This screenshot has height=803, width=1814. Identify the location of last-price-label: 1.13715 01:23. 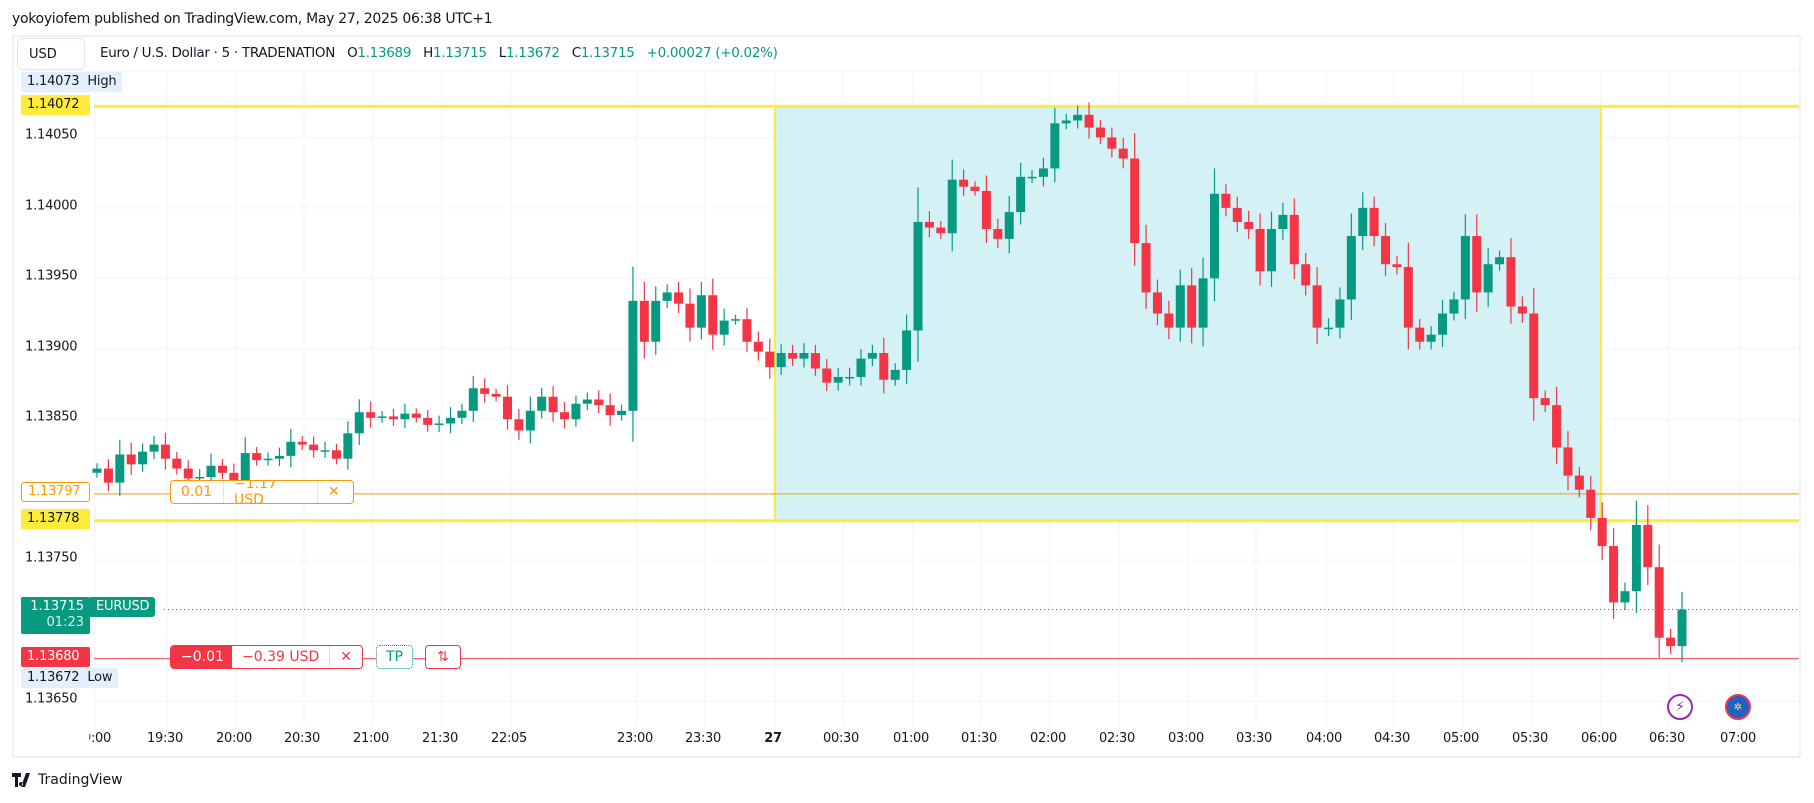
(55, 615).